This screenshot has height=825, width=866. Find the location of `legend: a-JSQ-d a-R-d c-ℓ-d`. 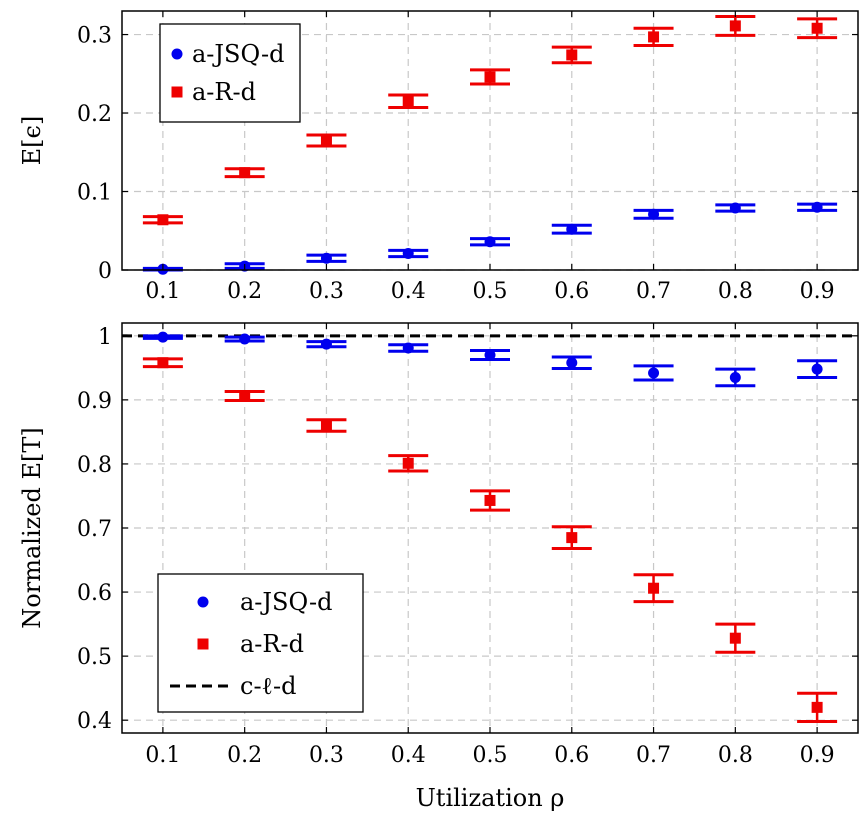

legend: a-JSQ-d a-R-d c-ℓ-d is located at coordinates (260, 643).